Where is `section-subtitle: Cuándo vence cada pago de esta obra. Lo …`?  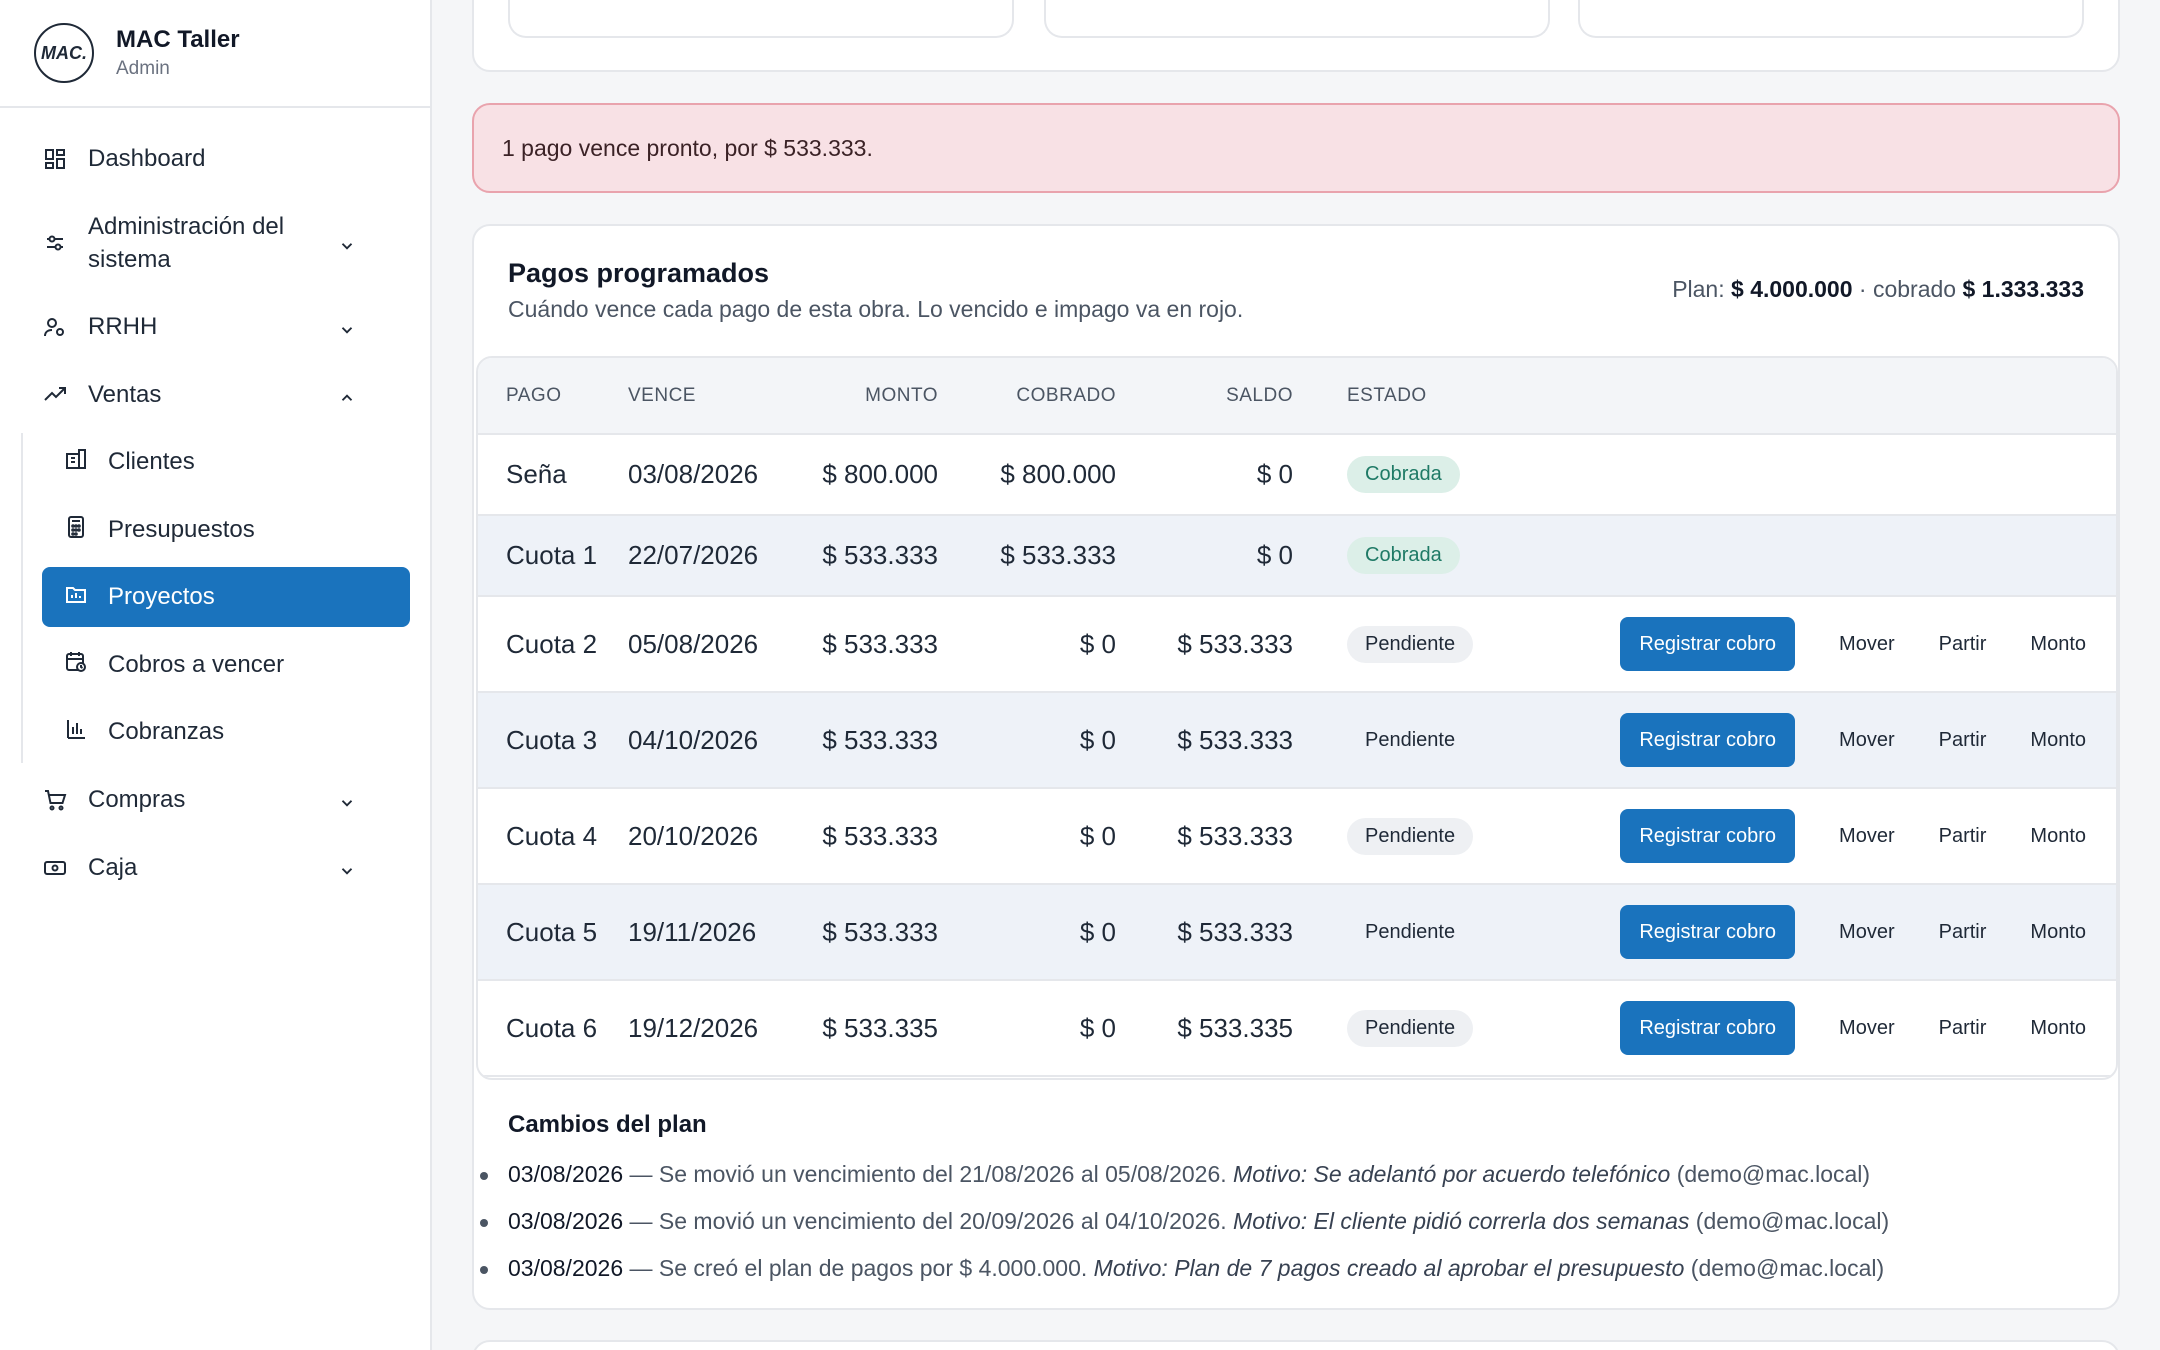 section-subtitle: Cuándo vence cada pago de esta obra. Lo … is located at coordinates (876, 309).